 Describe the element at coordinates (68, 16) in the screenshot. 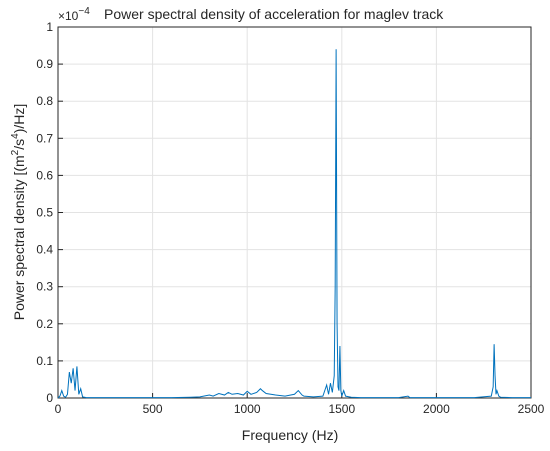

I see `y-multiplier-base: ×10` at that location.